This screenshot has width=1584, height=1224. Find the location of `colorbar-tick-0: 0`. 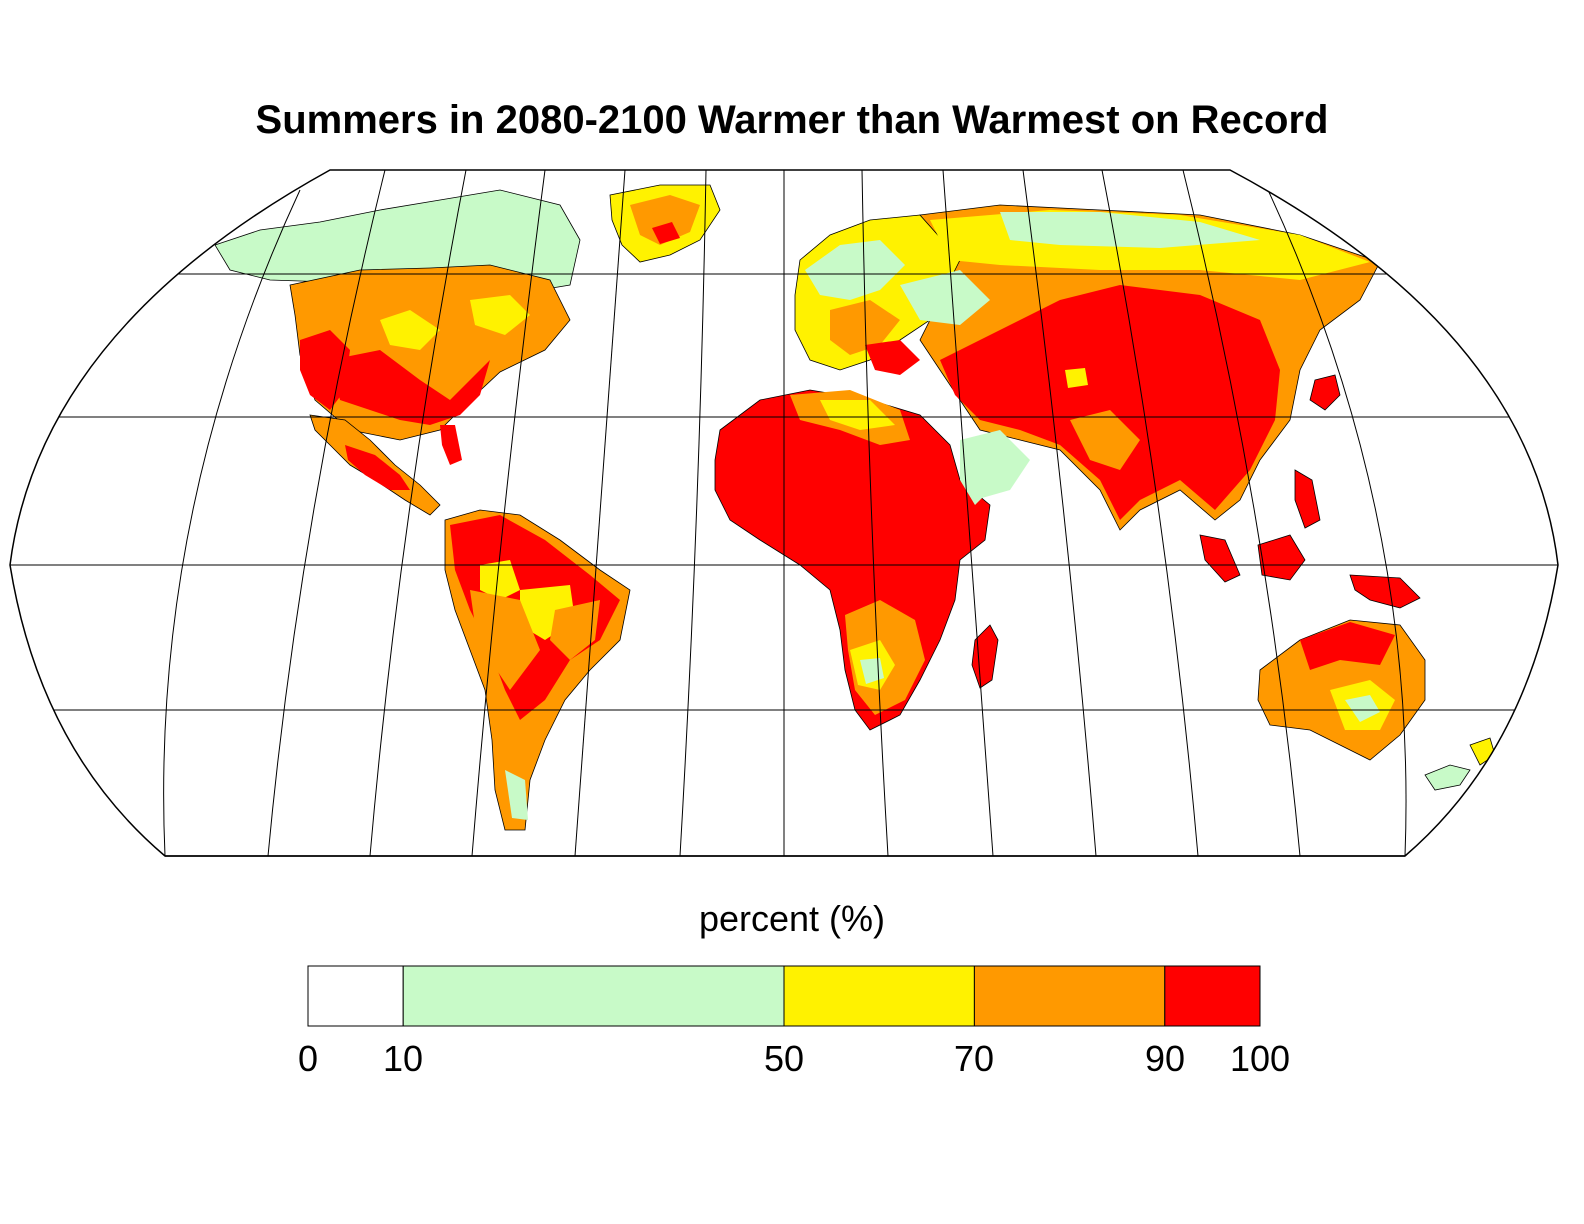

colorbar-tick-0: 0 is located at coordinates (308, 1058).